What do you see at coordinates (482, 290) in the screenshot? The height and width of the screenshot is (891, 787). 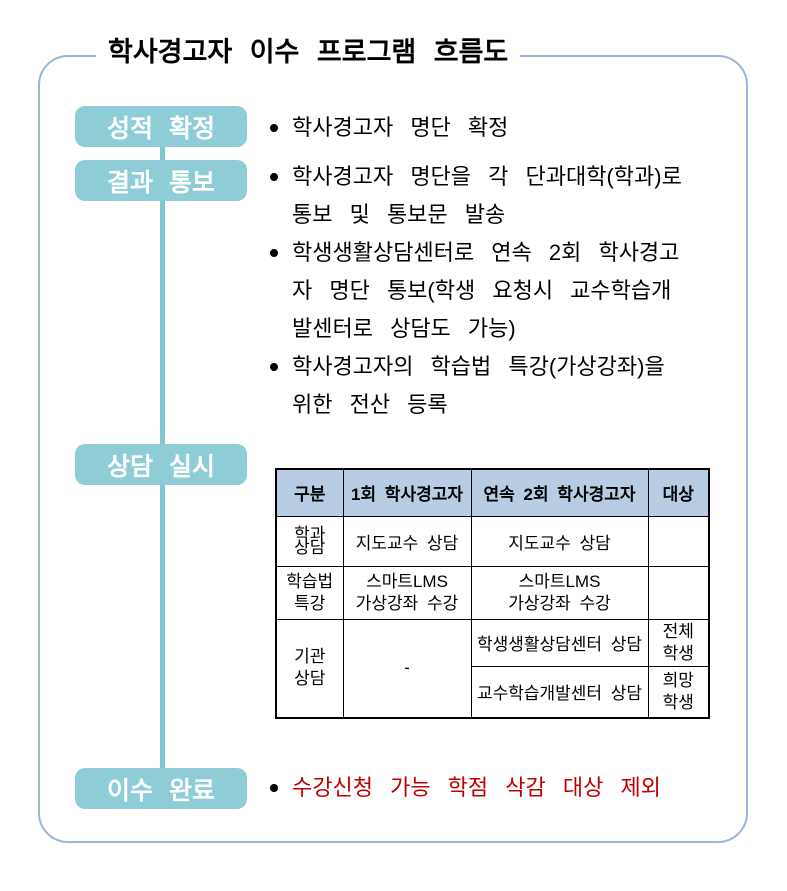 I see `bullet-text: 자 명단 통보(학생 요청시 교수학습개` at bounding box center [482, 290].